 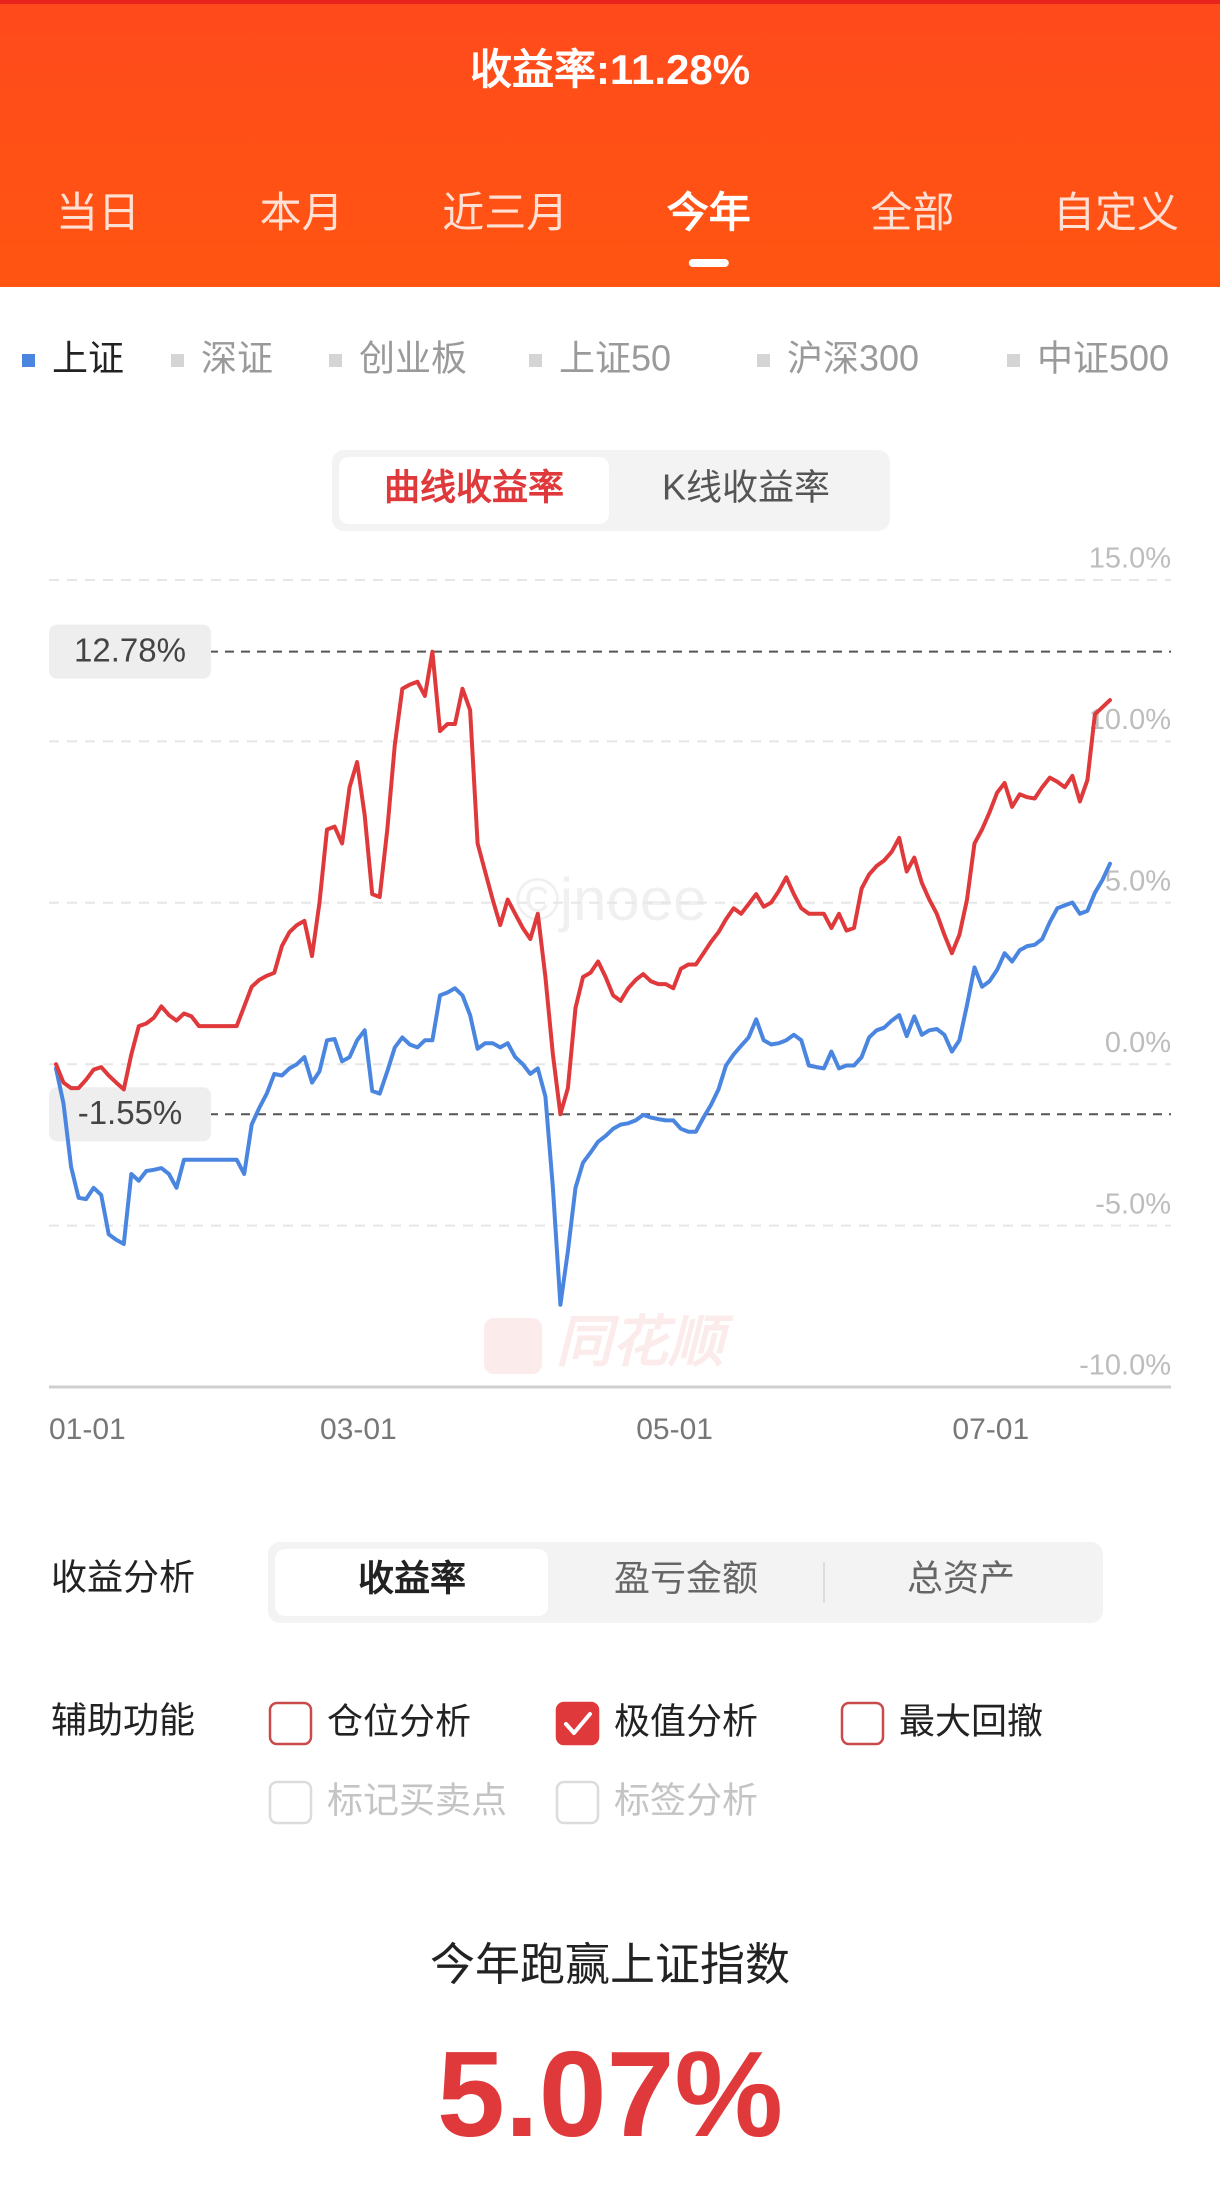 I want to click on tab-indicator, so click(x=708, y=263).